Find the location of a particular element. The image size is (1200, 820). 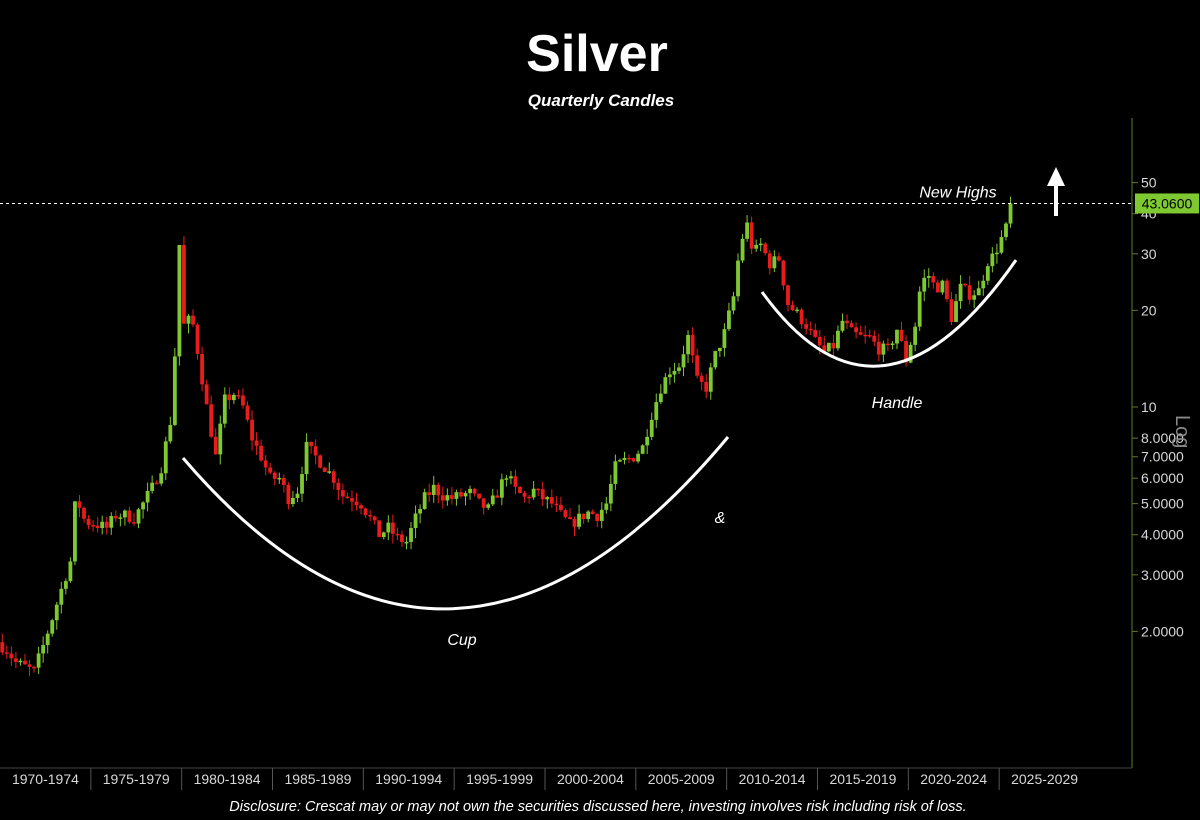

log-scale-label: Log is located at coordinates (1182, 431).